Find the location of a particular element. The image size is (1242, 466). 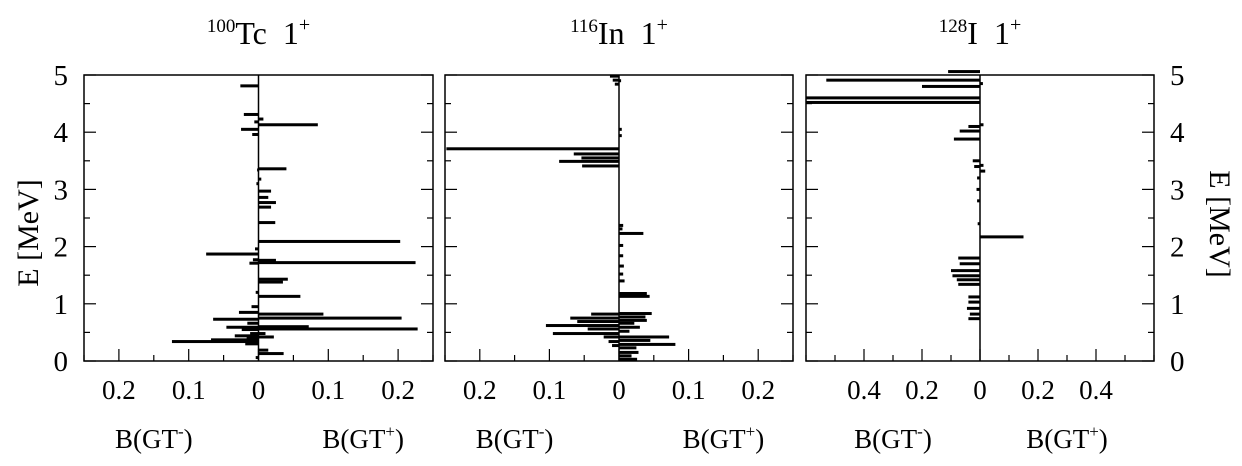

xlabel-gt-plus-close: ) is located at coordinates (1103, 439).